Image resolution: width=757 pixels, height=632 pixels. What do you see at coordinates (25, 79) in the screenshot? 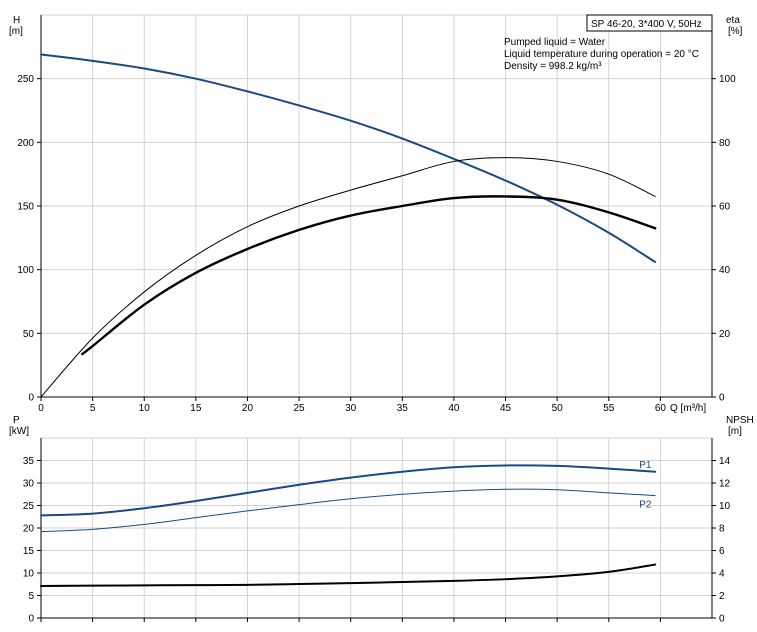
I see `y-left-tick-label: 250` at bounding box center [25, 79].